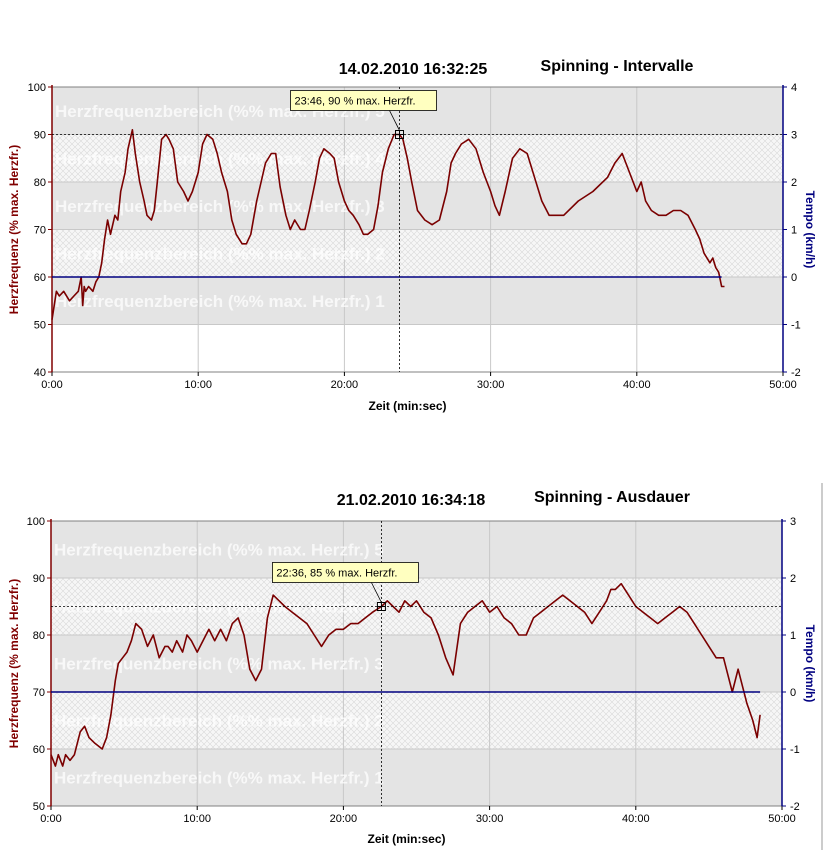 Image resolution: width=824 pixels, height=850 pixels. Describe the element at coordinates (40, 373) in the screenshot. I see `y-tick-label: 40` at that location.